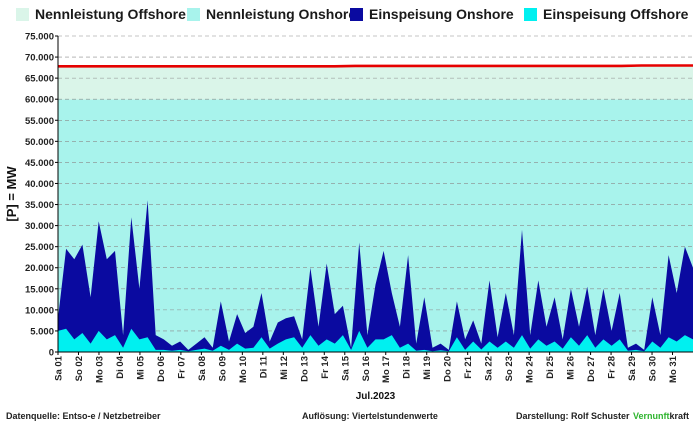 The height and width of the screenshot is (426, 700). I want to click on x-tick-label: Fr 28, so click(612, 367).